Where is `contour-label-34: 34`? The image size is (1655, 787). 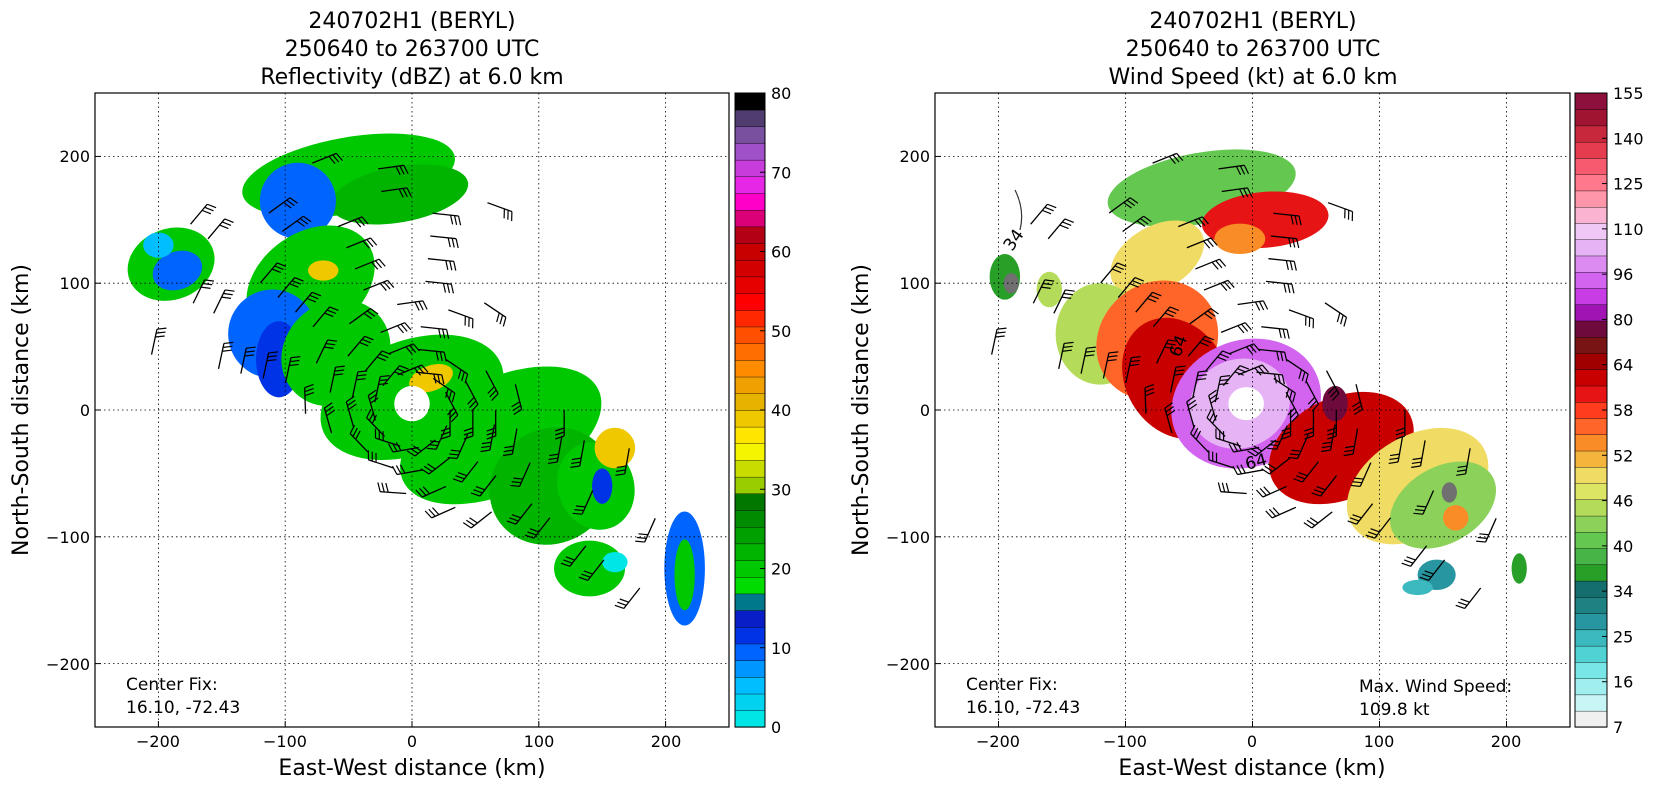 contour-label-34: 34 is located at coordinates (1014, 240).